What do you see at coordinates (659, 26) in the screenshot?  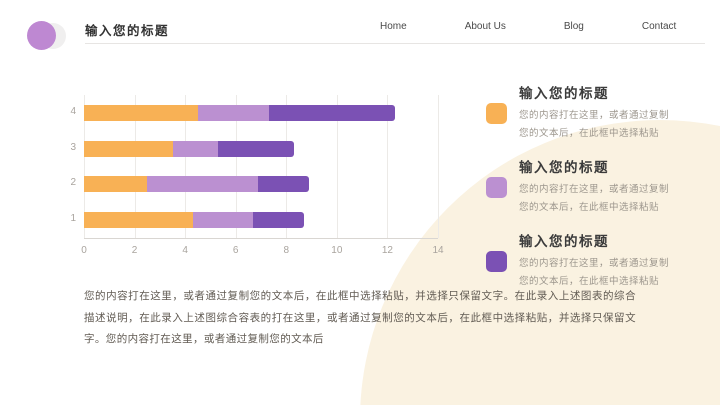 I see `nav-item-contact: Contact` at bounding box center [659, 26].